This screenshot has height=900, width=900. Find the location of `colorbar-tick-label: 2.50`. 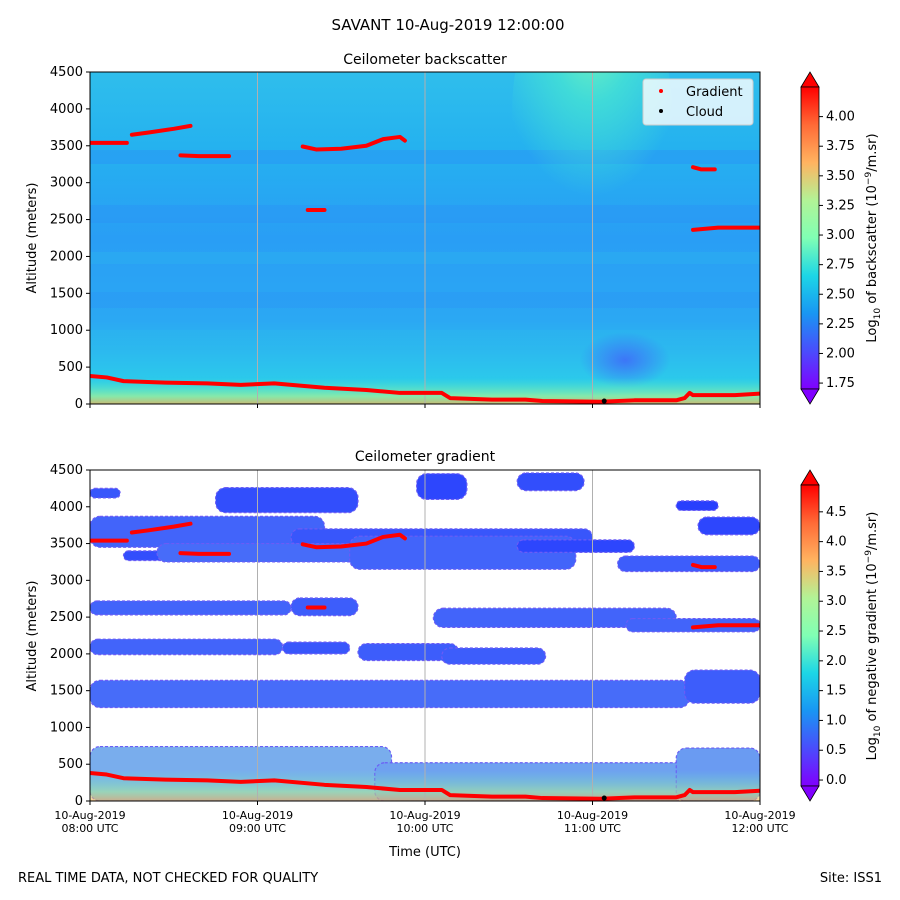

colorbar-tick-label: 2.50 is located at coordinates (840, 294).